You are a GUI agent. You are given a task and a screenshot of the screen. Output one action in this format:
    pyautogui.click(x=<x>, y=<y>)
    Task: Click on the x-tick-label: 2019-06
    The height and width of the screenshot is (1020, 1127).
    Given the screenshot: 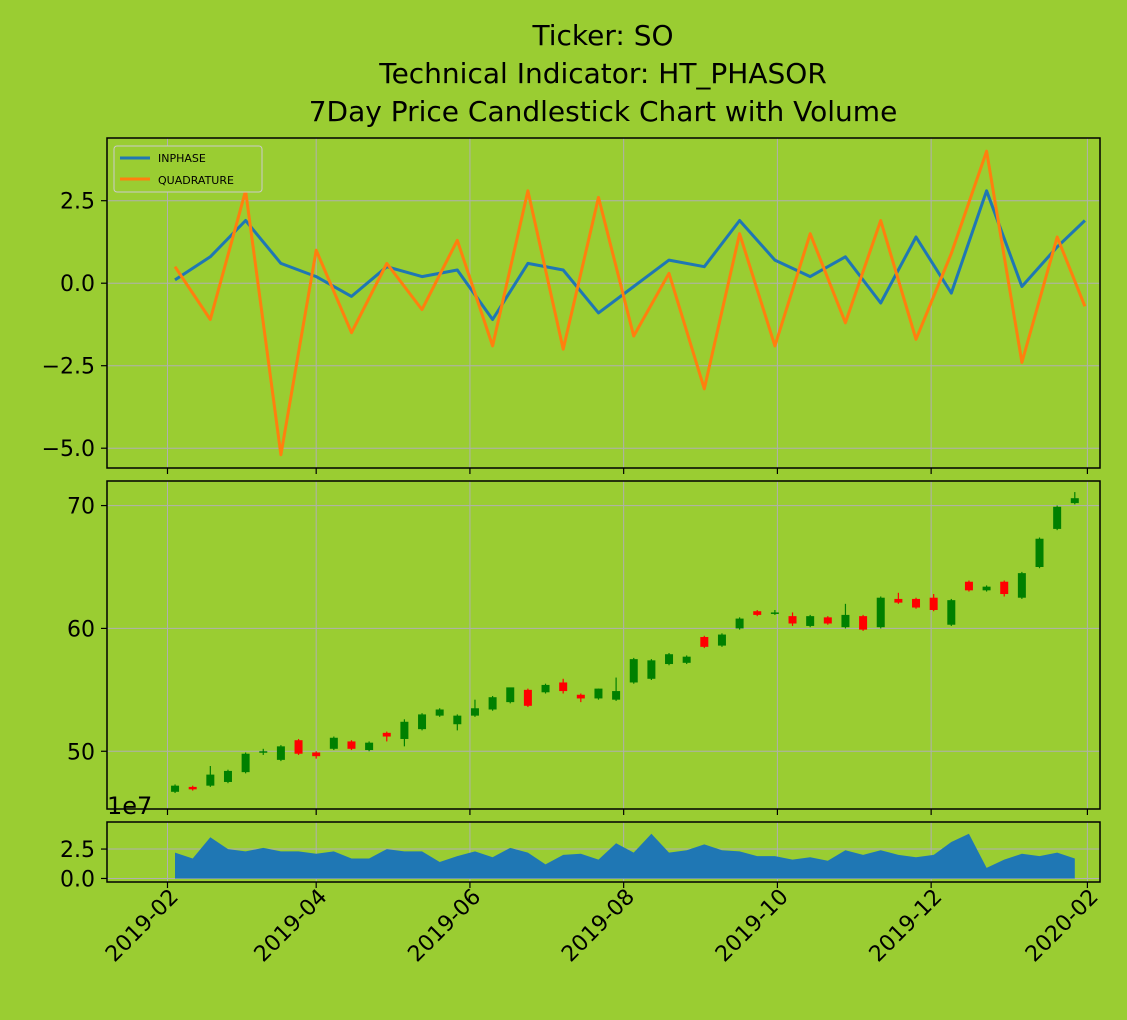 What is the action you would take?
    pyautogui.click(x=444, y=926)
    